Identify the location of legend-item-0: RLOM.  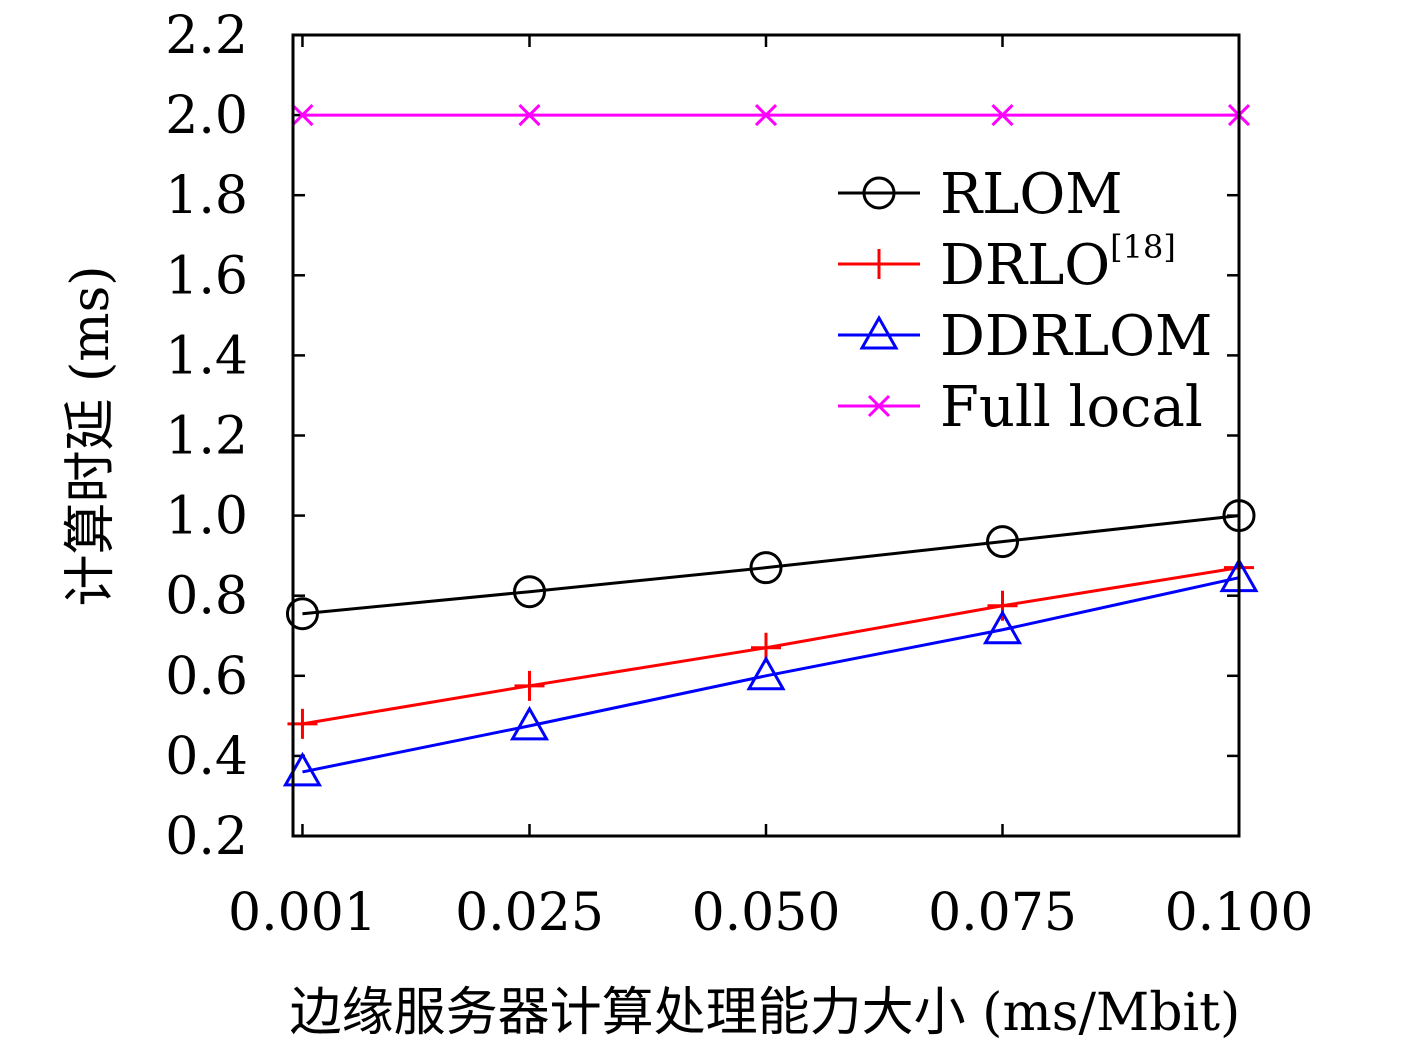
(980, 194).